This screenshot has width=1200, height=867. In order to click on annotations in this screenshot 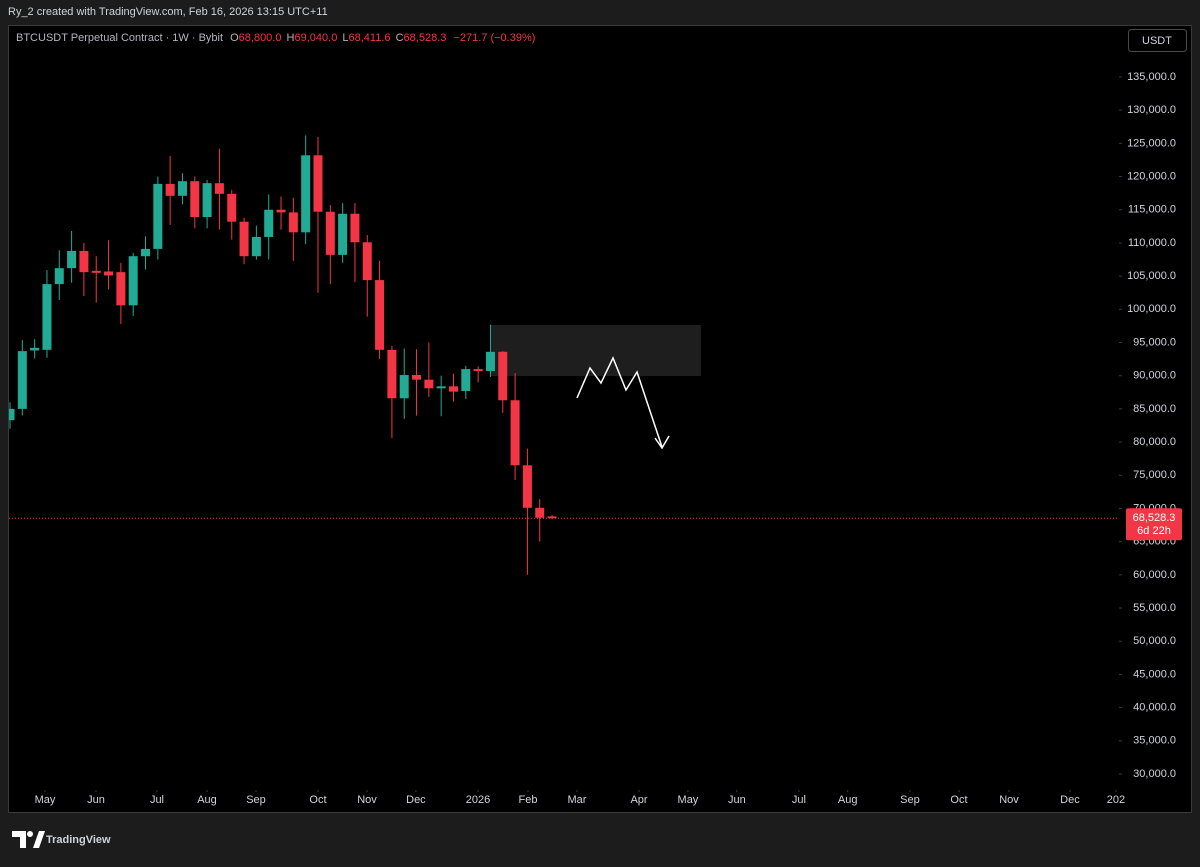, I will do `click(595, 387)`.